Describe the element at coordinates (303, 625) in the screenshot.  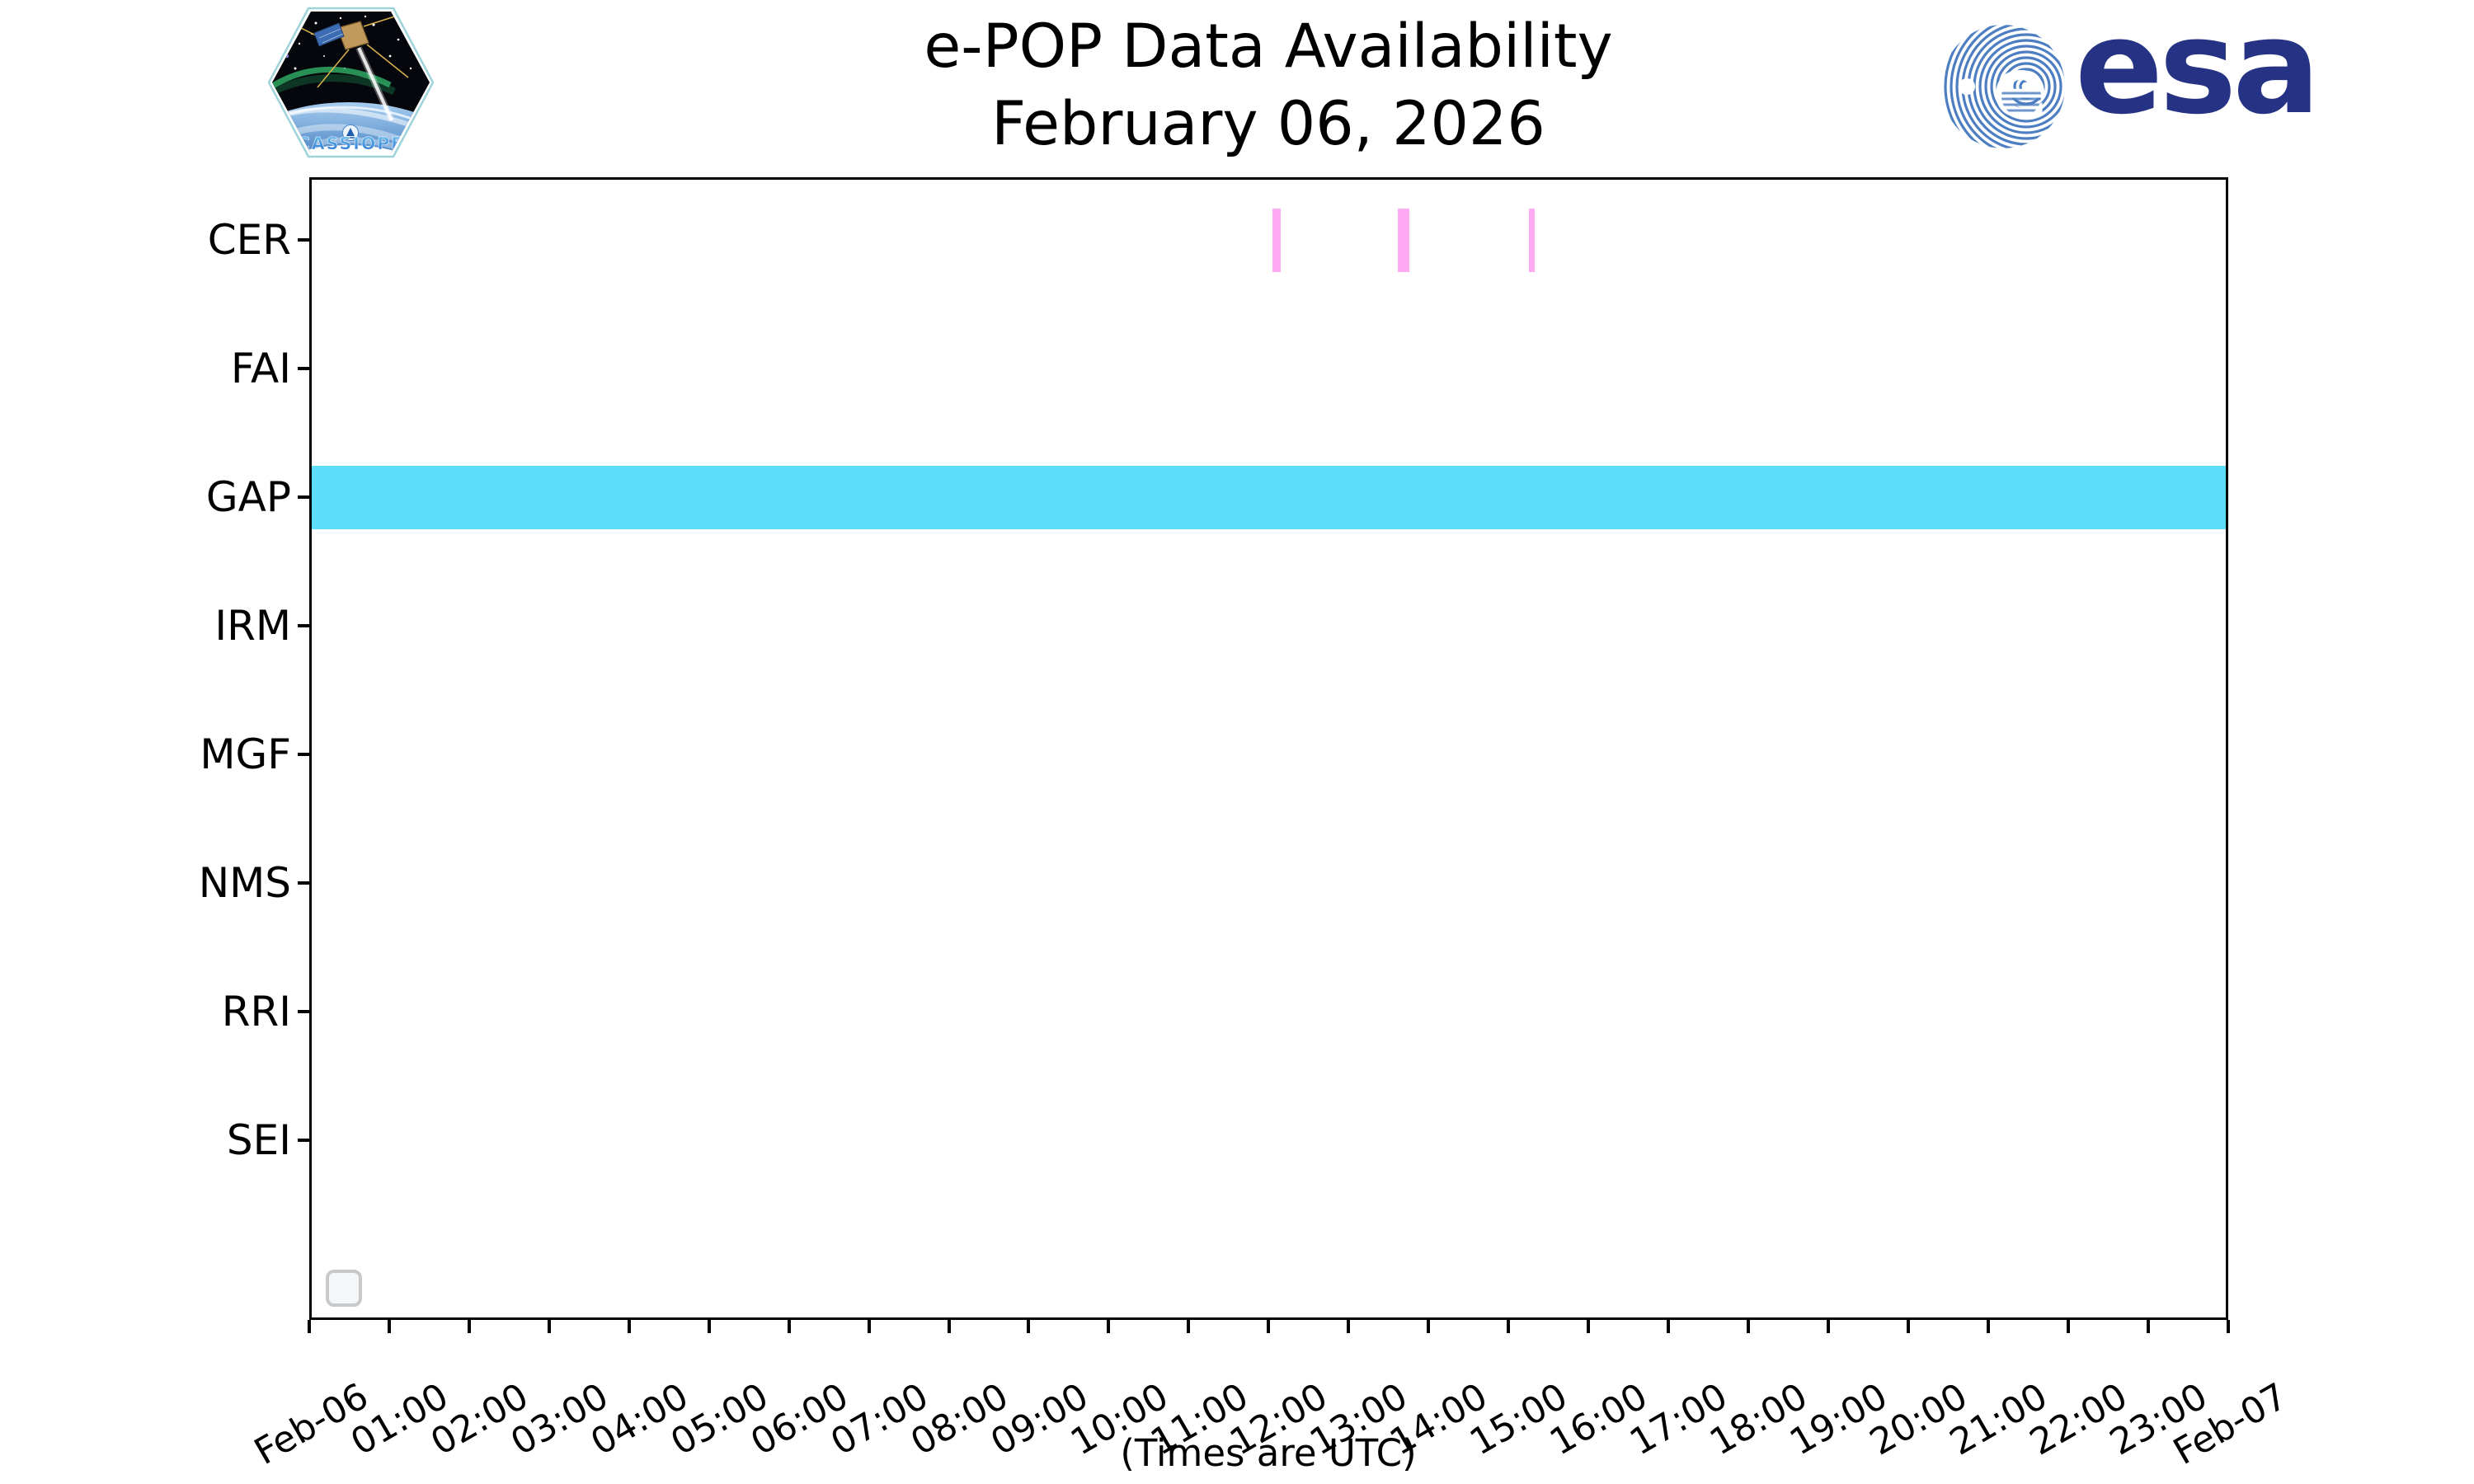
I see `y-tick-IRM` at that location.